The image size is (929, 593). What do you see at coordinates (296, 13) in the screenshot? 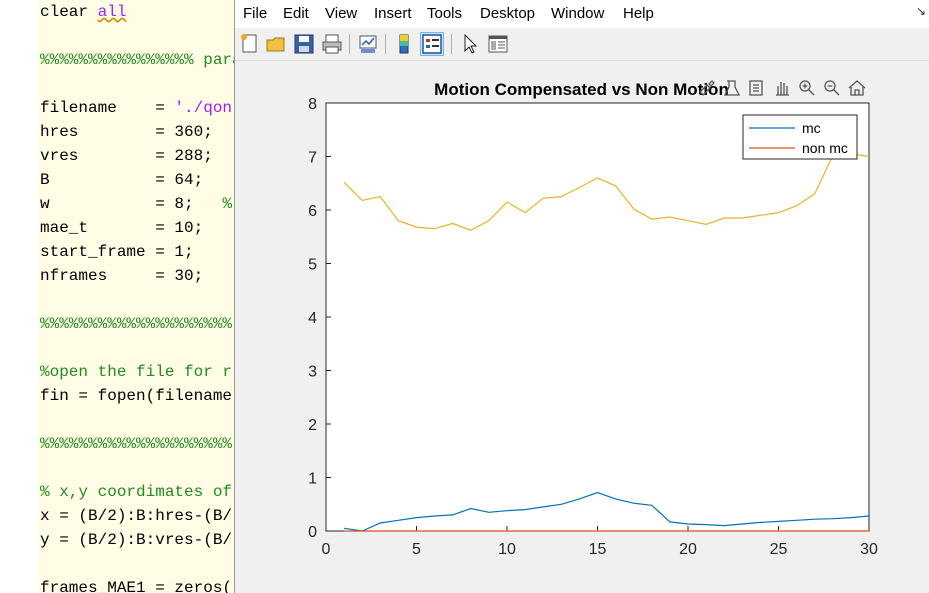
I see `menu-edit: Edit` at bounding box center [296, 13].